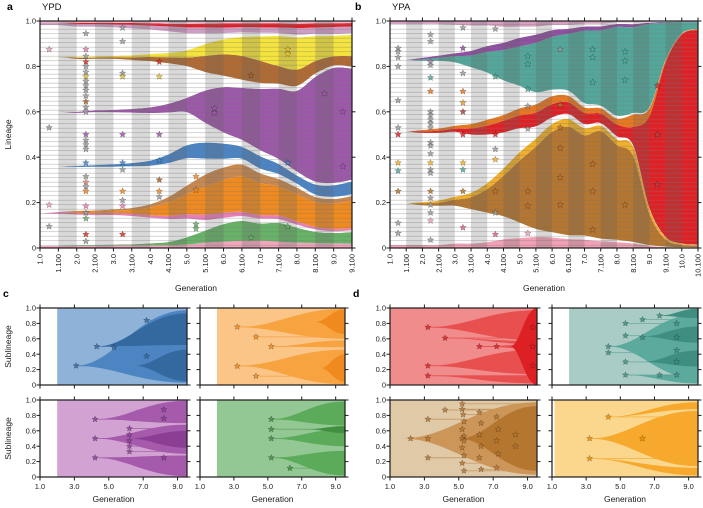 The image size is (703, 508). Describe the element at coordinates (384, 248) in the screenshot. I see `tick-label: 0` at that location.